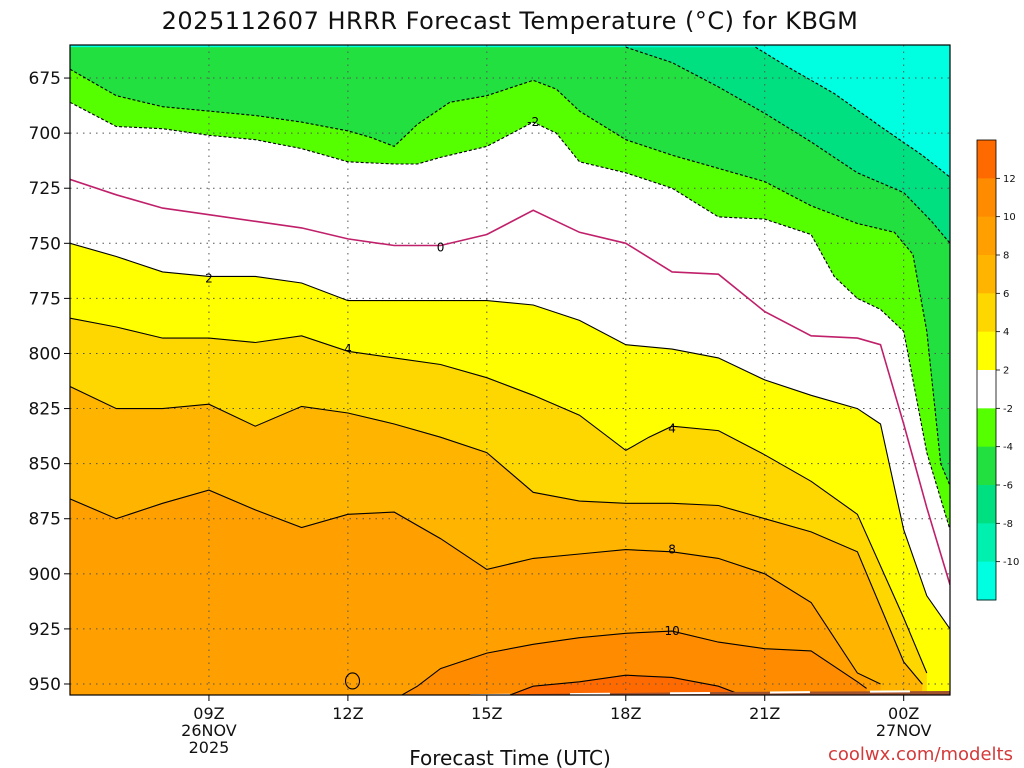 The height and width of the screenshot is (768, 1024). Describe the element at coordinates (45, 79) in the screenshot. I see `y-tick-label: 675` at that location.